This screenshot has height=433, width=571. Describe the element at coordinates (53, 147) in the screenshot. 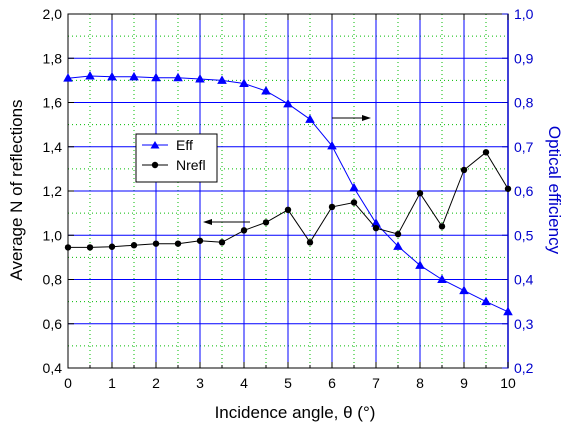

I see `y-left-tick-label: 1,4` at that location.